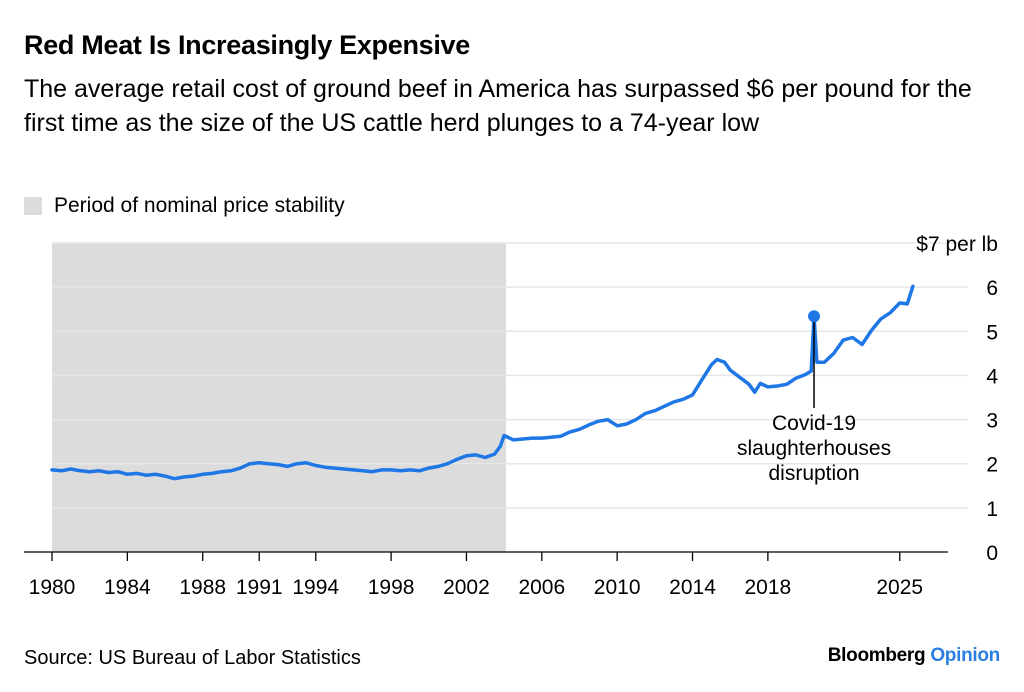 The image size is (1024, 692). I want to click on brand-logo: Bloomberg Opinion, so click(914, 656).